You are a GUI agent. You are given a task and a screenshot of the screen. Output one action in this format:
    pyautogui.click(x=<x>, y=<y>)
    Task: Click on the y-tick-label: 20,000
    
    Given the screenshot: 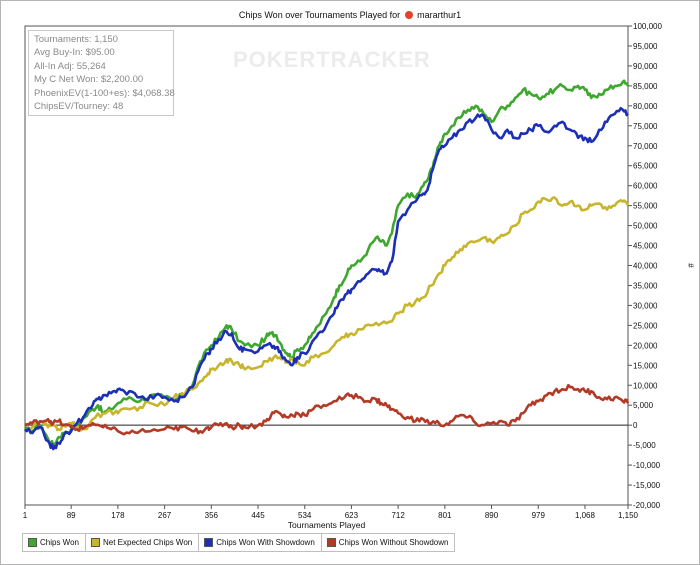 What is the action you would take?
    pyautogui.click(x=645, y=345)
    